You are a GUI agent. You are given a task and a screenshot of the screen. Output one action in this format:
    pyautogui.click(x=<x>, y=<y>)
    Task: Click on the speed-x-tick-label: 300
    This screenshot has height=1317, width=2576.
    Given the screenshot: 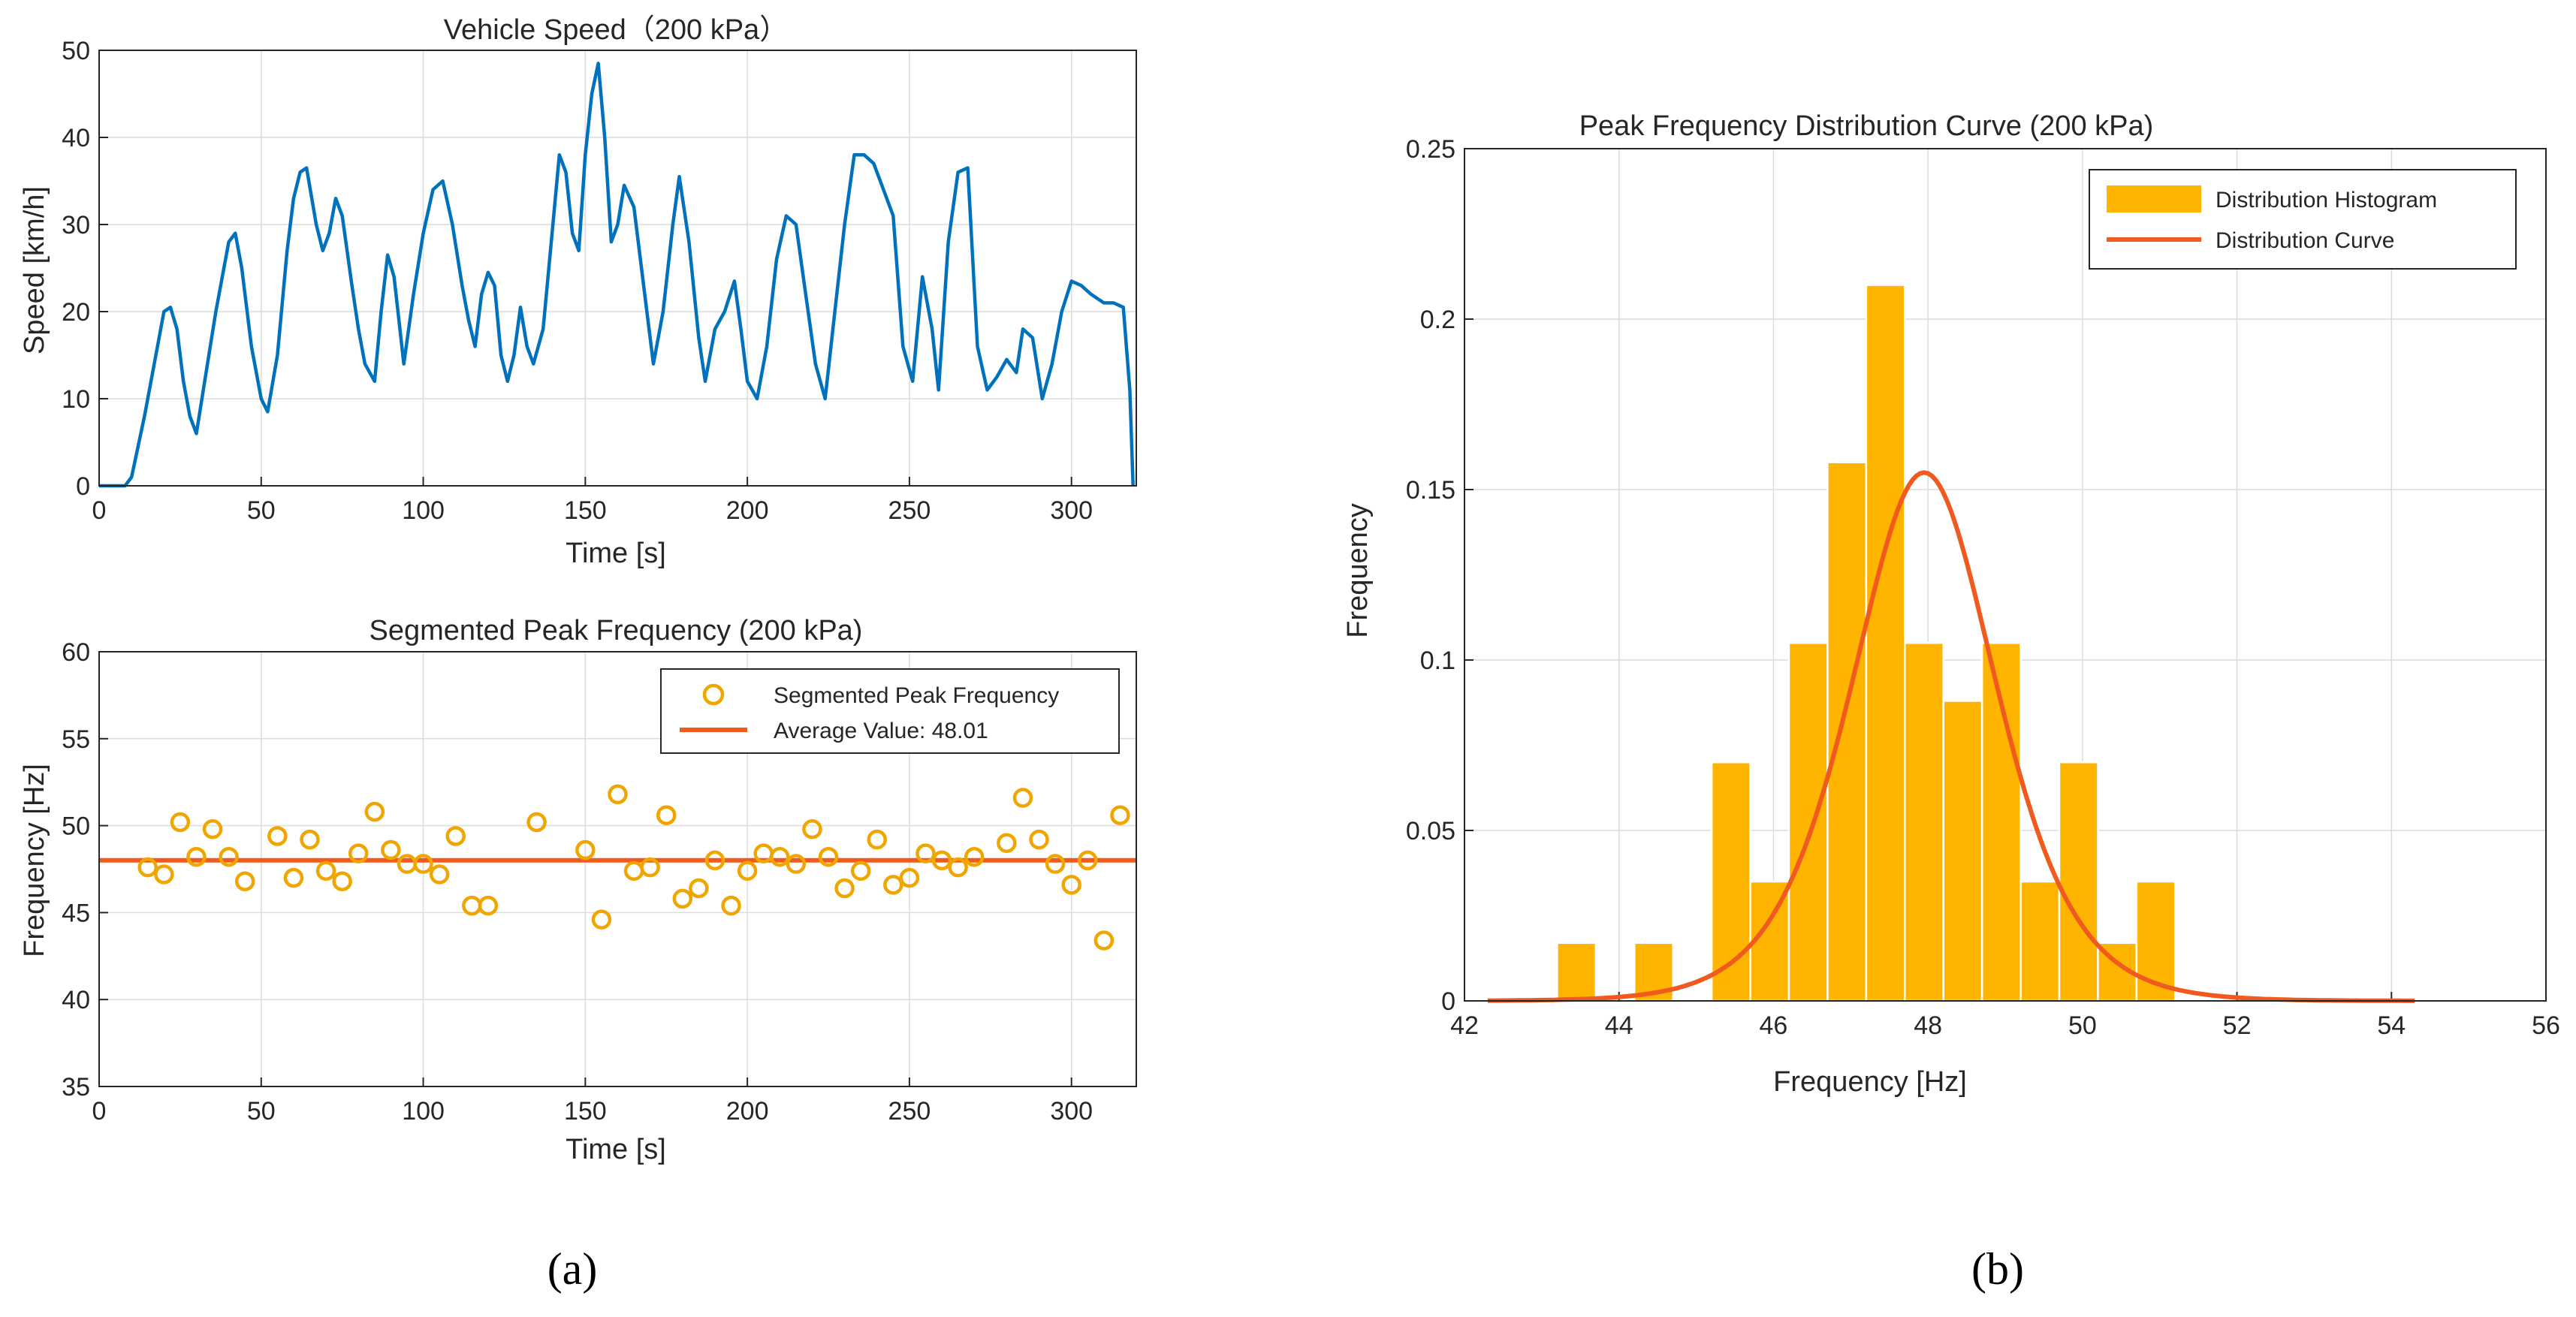 What is the action you would take?
    pyautogui.click(x=1071, y=510)
    